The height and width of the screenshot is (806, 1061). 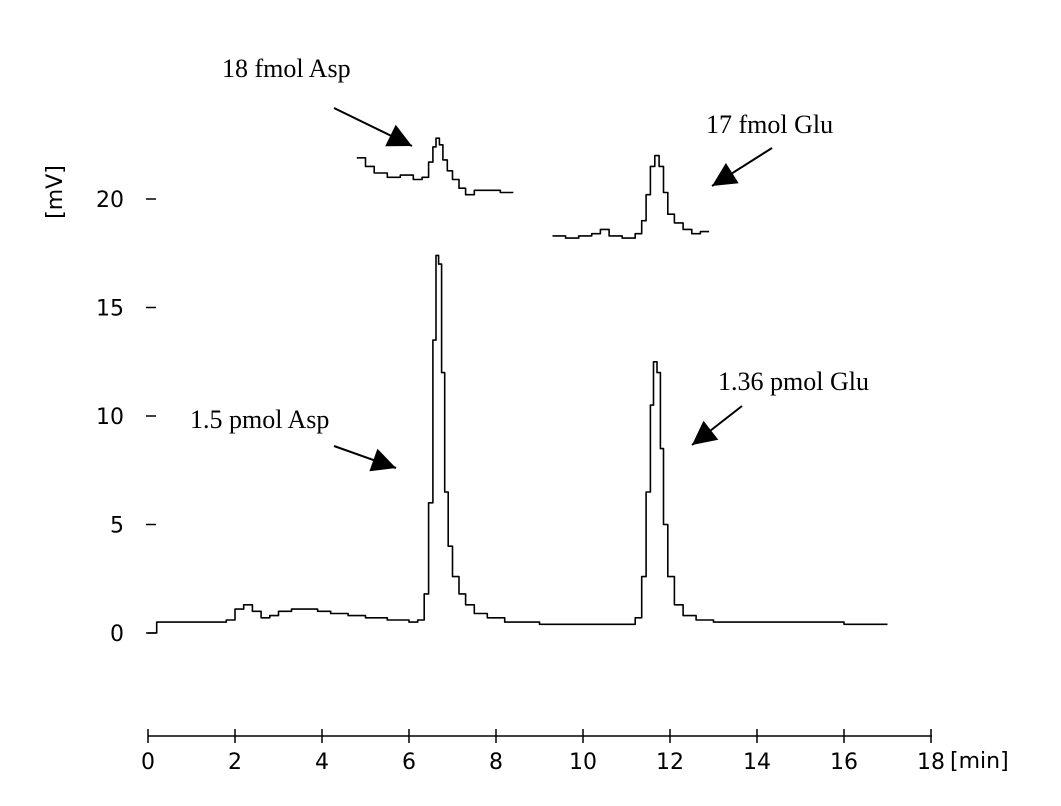 What do you see at coordinates (844, 762) in the screenshot?
I see `x-tick-label: 16` at bounding box center [844, 762].